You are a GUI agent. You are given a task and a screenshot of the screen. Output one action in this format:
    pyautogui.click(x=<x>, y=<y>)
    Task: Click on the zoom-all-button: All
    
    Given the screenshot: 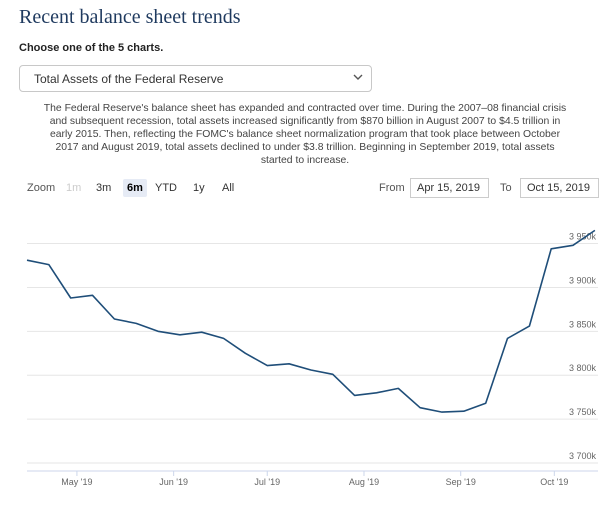 What is the action you would take?
    pyautogui.click(x=228, y=188)
    